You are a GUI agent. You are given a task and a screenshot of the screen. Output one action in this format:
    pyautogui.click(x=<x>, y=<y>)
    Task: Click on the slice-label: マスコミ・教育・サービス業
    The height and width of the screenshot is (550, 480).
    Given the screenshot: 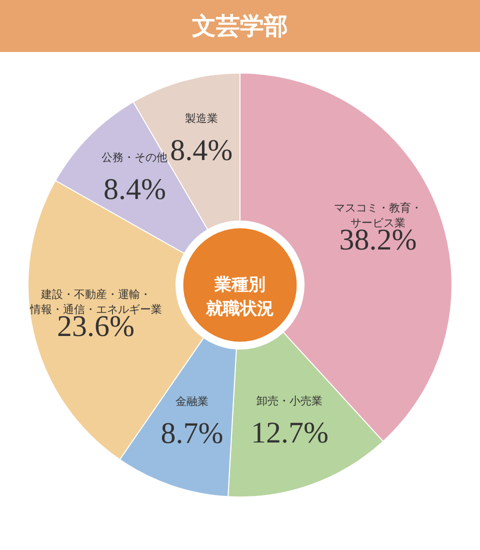 What is the action you would take?
    pyautogui.click(x=378, y=215)
    